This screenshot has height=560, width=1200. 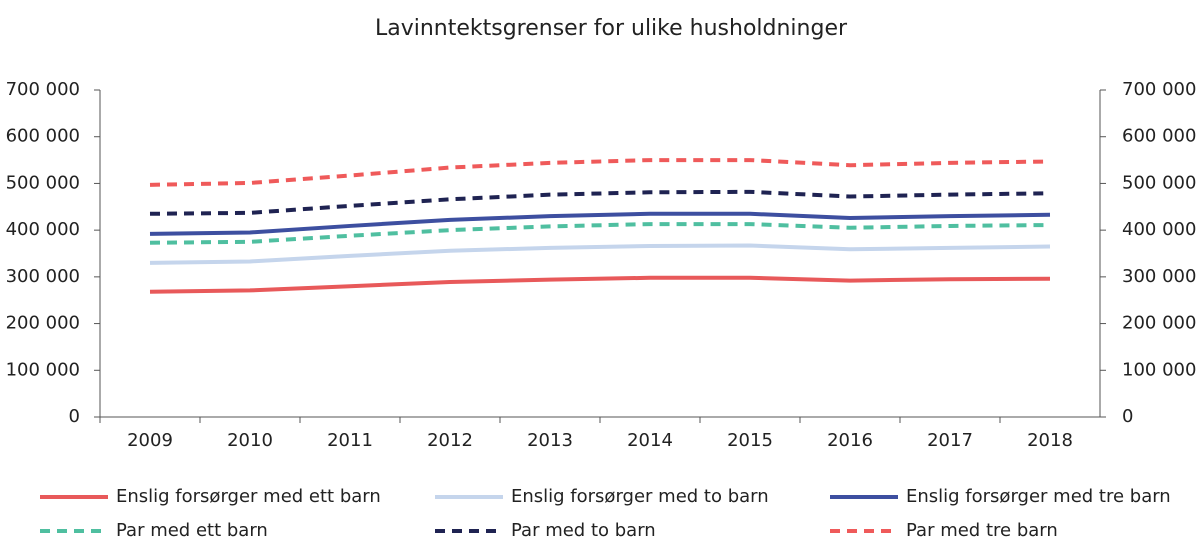 I want to click on x-tick-label: 2016, so click(x=850, y=440).